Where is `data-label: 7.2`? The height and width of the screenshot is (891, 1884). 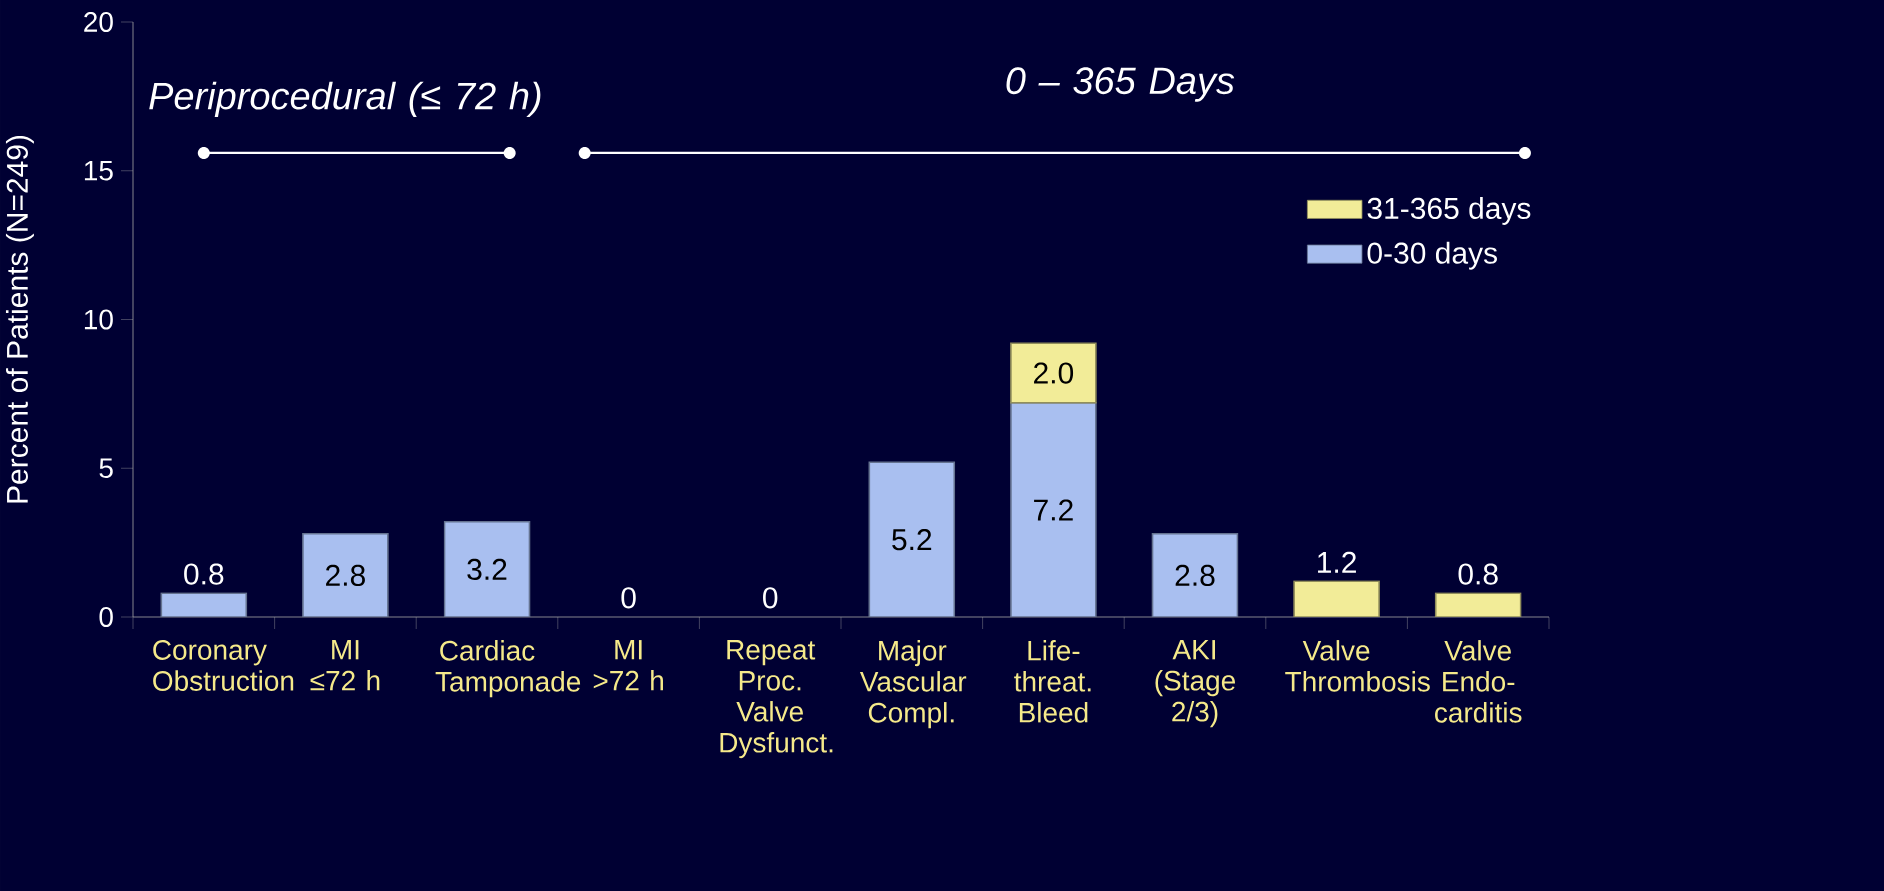 data-label: 7.2 is located at coordinates (1053, 510).